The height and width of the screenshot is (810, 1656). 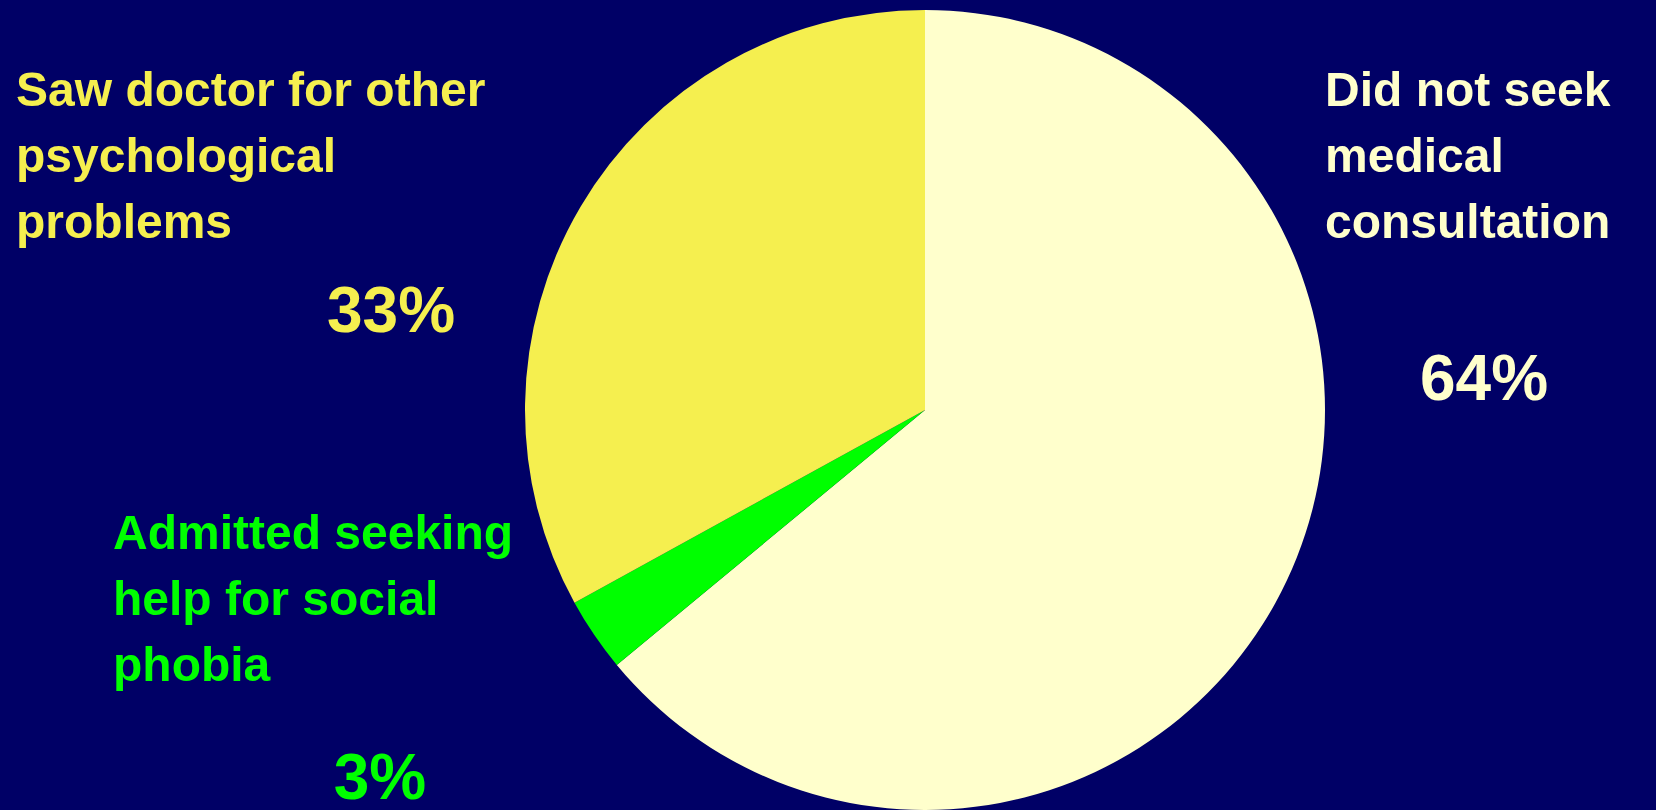 I want to click on slice-label: Admitted seeking help for social phobia, so click(x=313, y=599).